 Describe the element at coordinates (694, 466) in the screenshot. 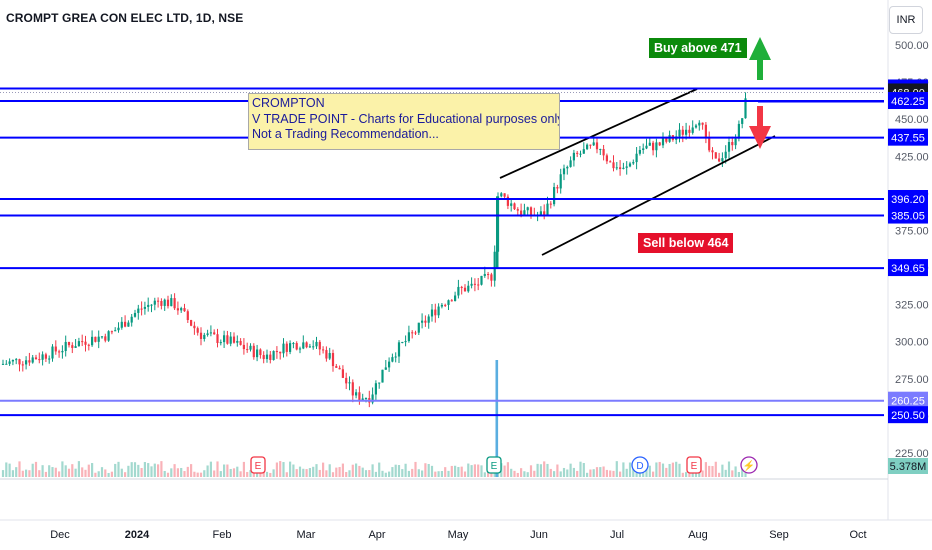

I see `event-marker-label: E` at that location.